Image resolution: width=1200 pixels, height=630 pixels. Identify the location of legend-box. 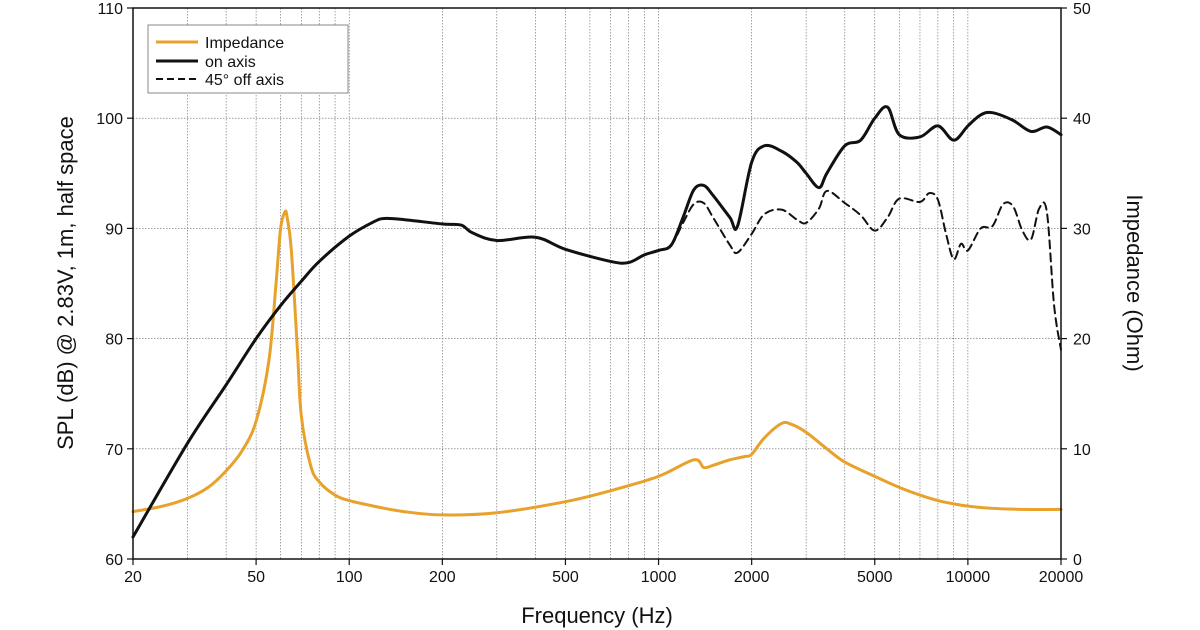
(248, 59).